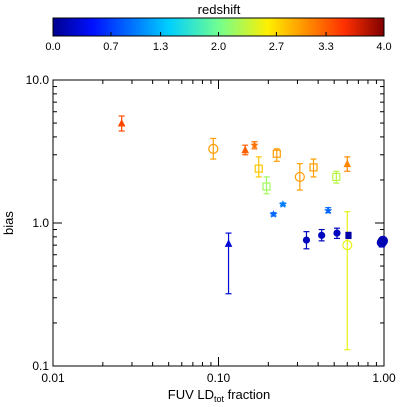 This screenshot has height=407, width=400. What do you see at coordinates (40, 223) in the screenshot?
I see `y-tick-label: 1.0` at bounding box center [40, 223].